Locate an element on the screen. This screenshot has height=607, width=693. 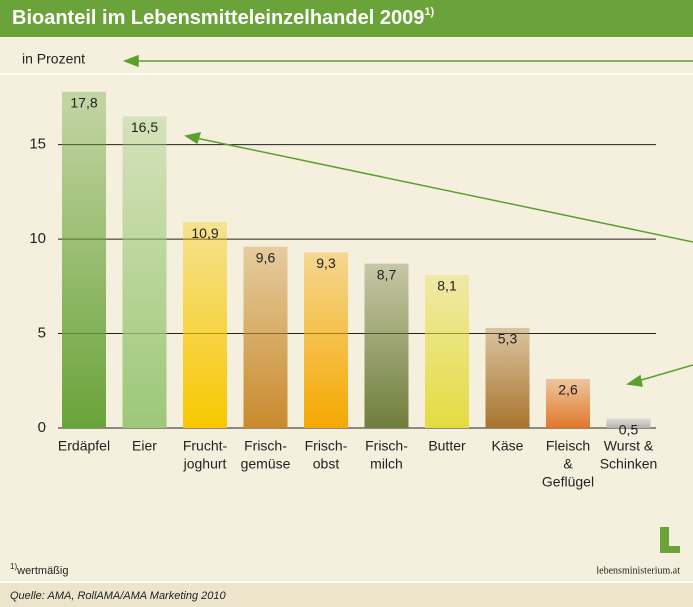
value-label: 0,5 is located at coordinates (629, 429).